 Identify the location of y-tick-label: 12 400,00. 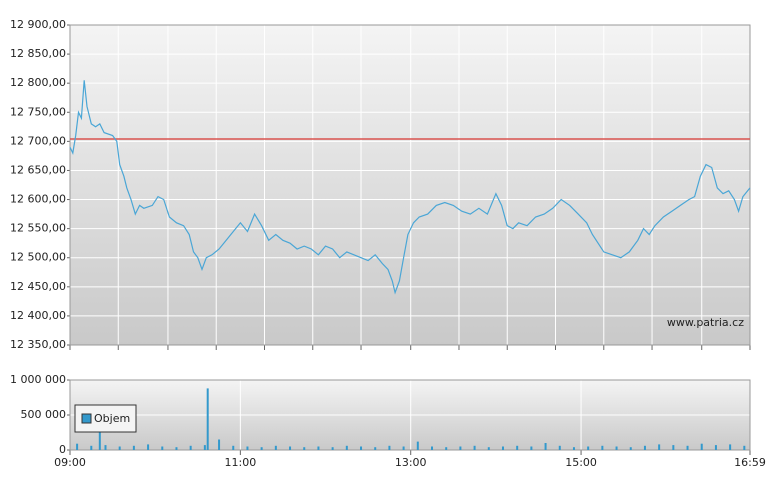
(38, 315).